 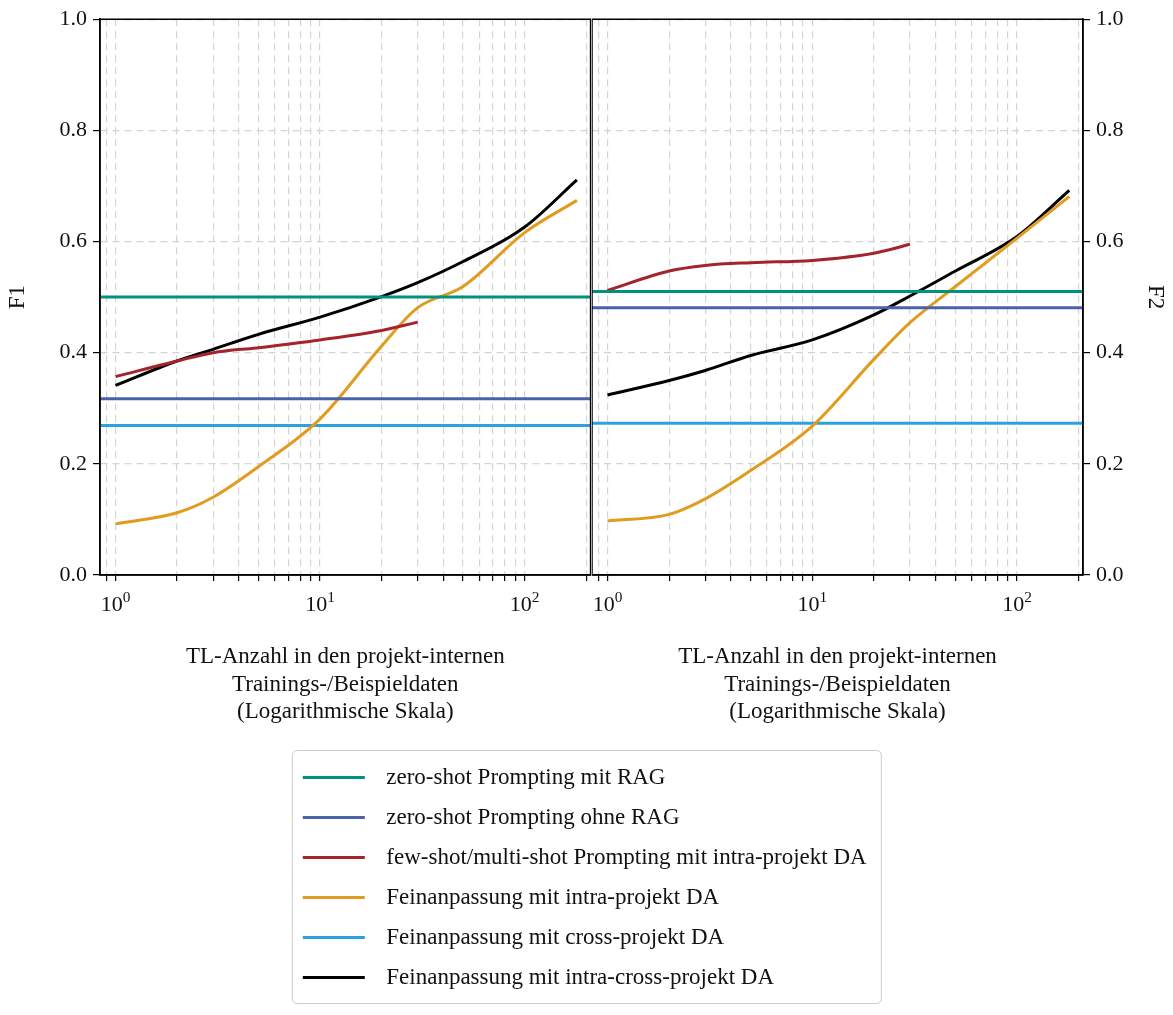 I want to click on legend-label: Feinanpassung mit intra-projekt DA, so click(x=553, y=897).